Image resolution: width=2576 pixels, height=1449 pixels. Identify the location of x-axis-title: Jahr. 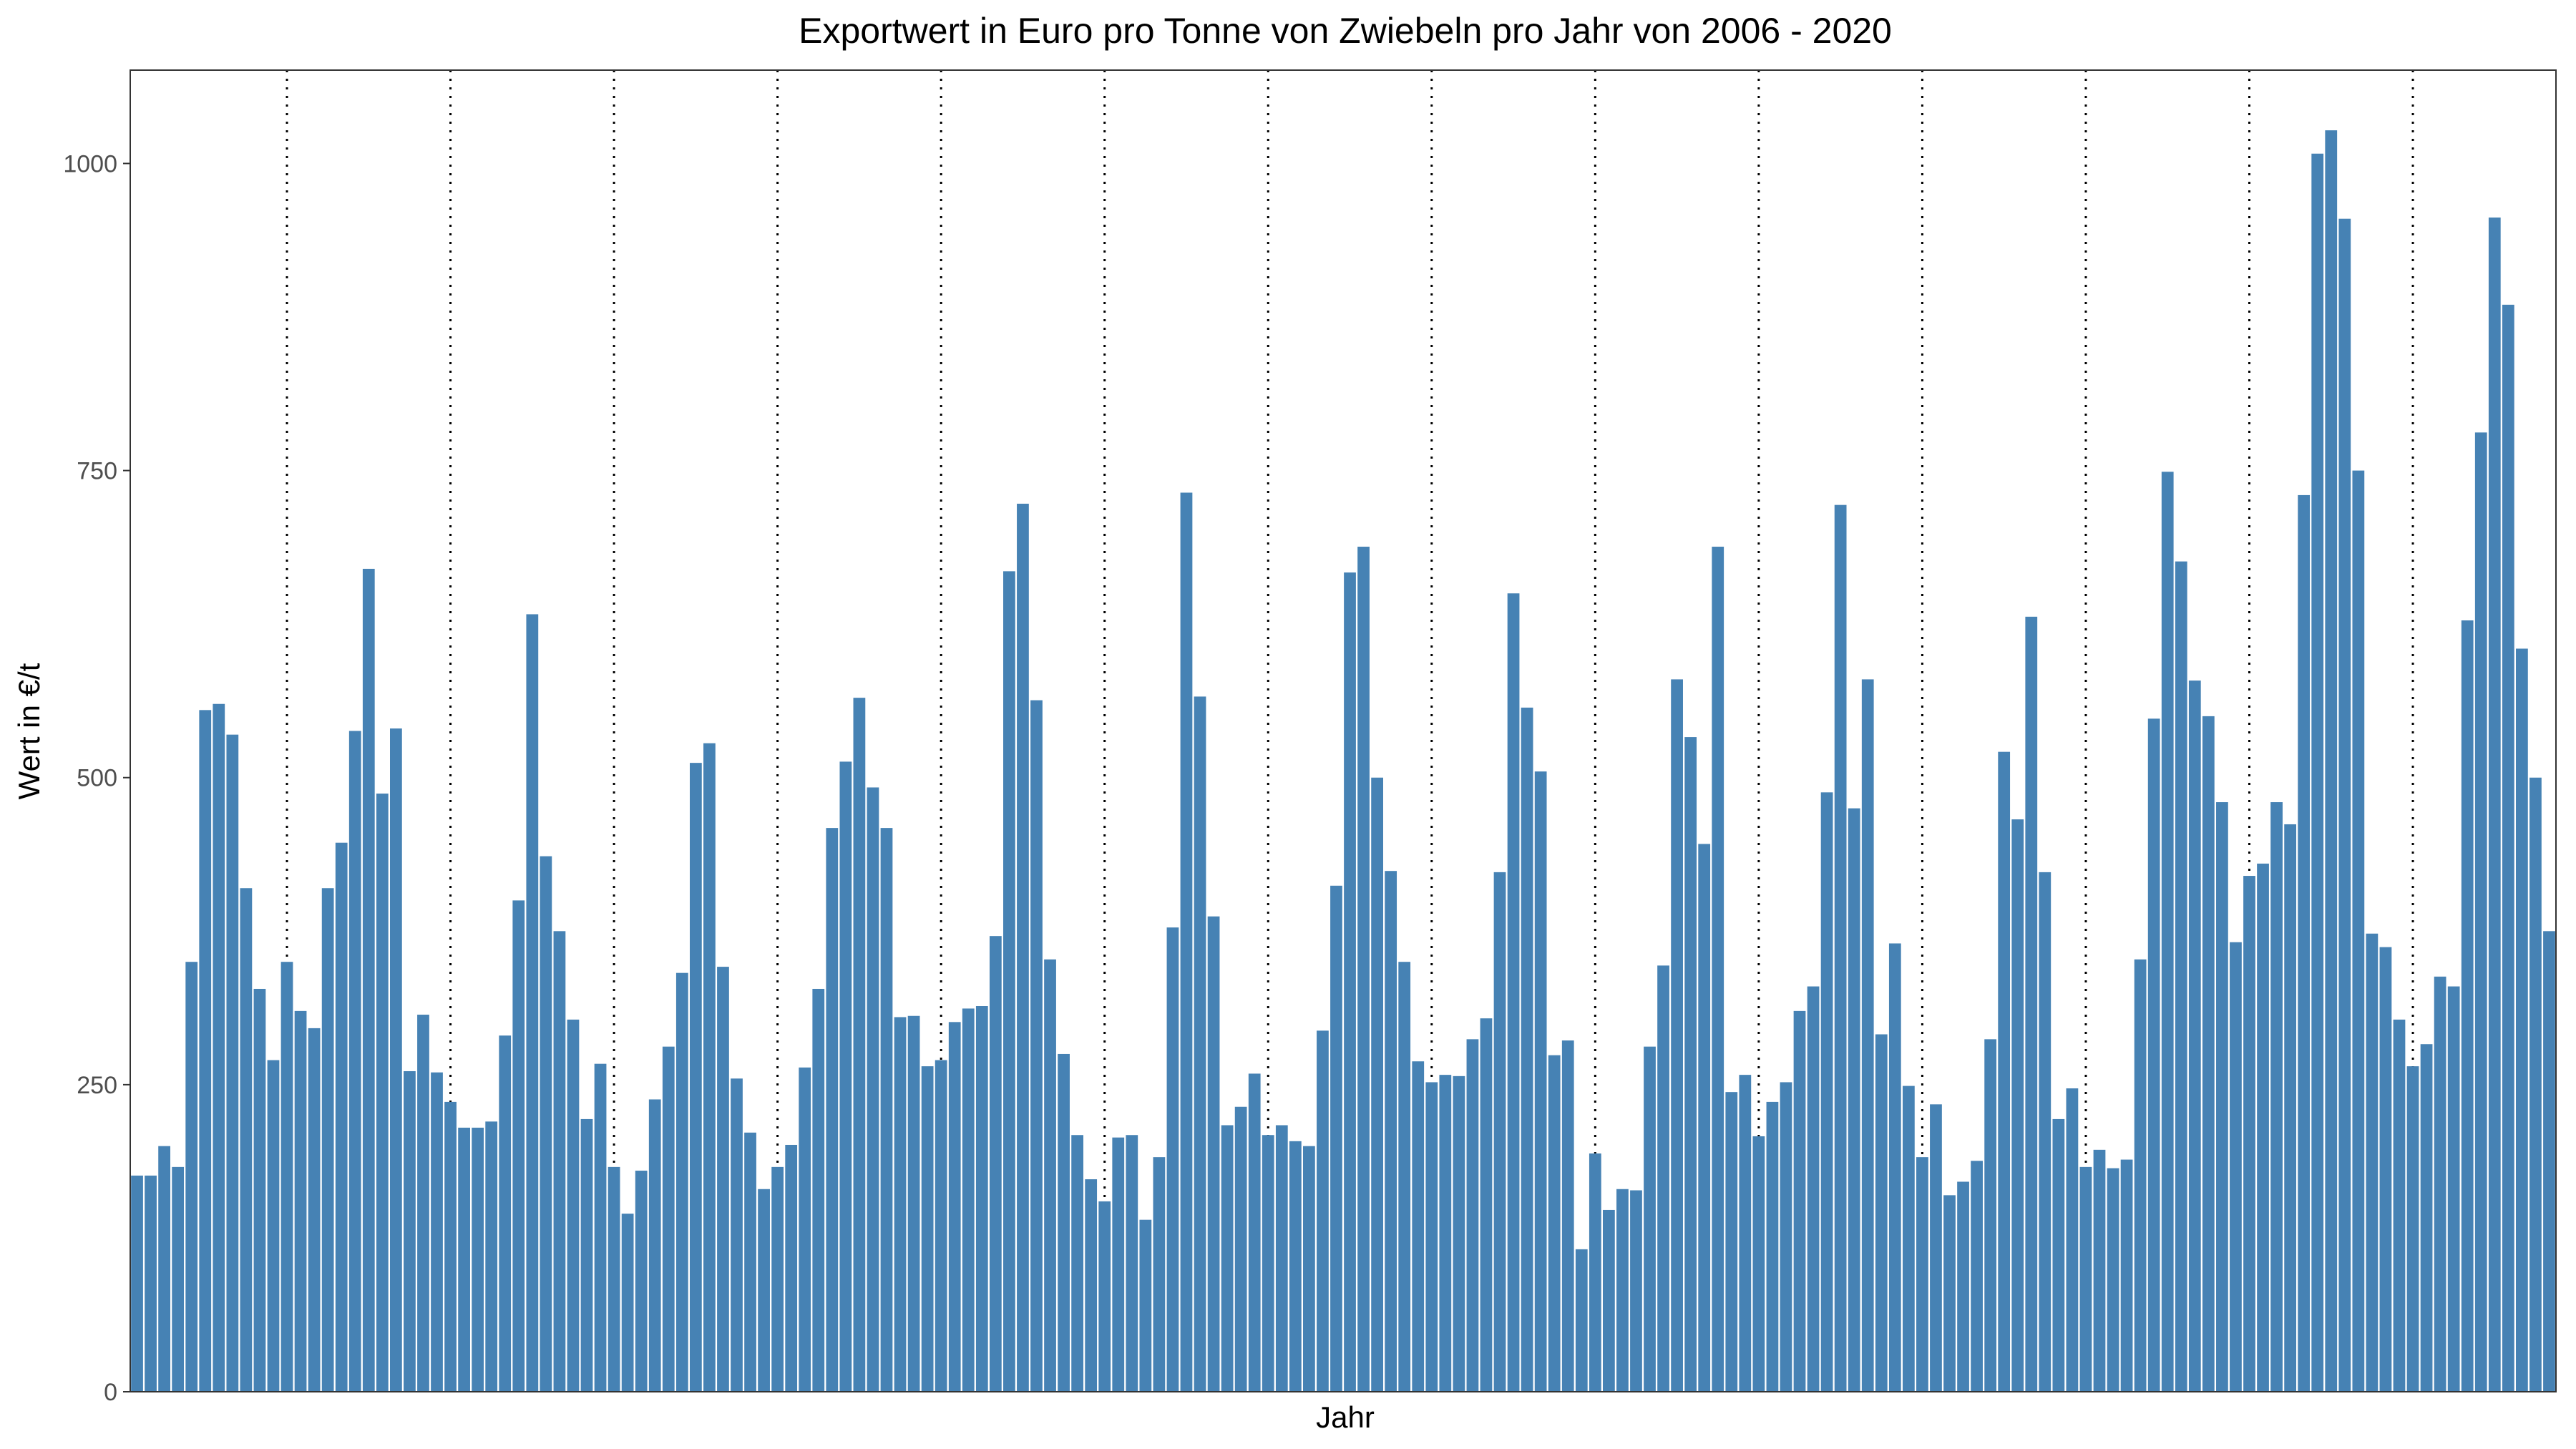
(1345, 1417).